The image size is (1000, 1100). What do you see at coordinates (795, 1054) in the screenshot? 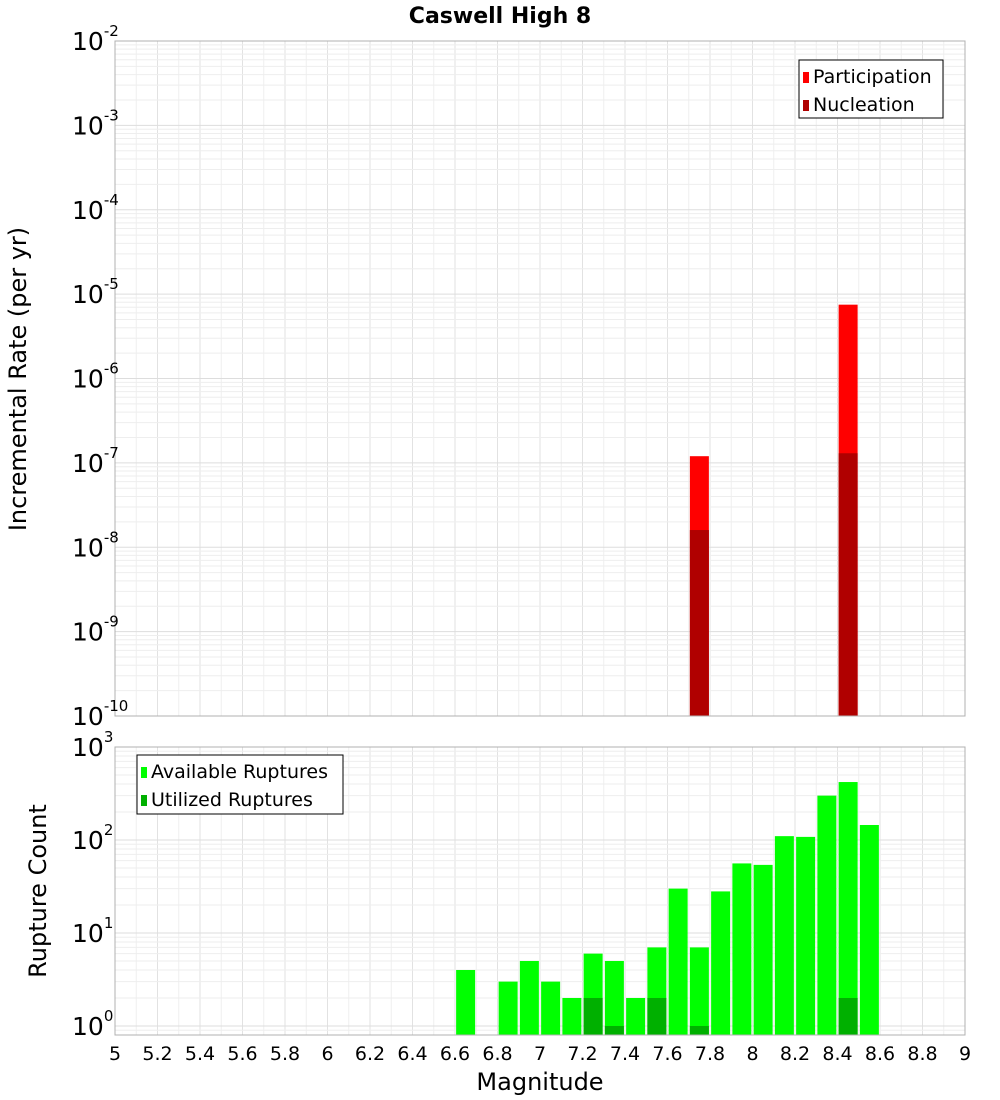
I see `x-tick-label: 8.2` at bounding box center [795, 1054].